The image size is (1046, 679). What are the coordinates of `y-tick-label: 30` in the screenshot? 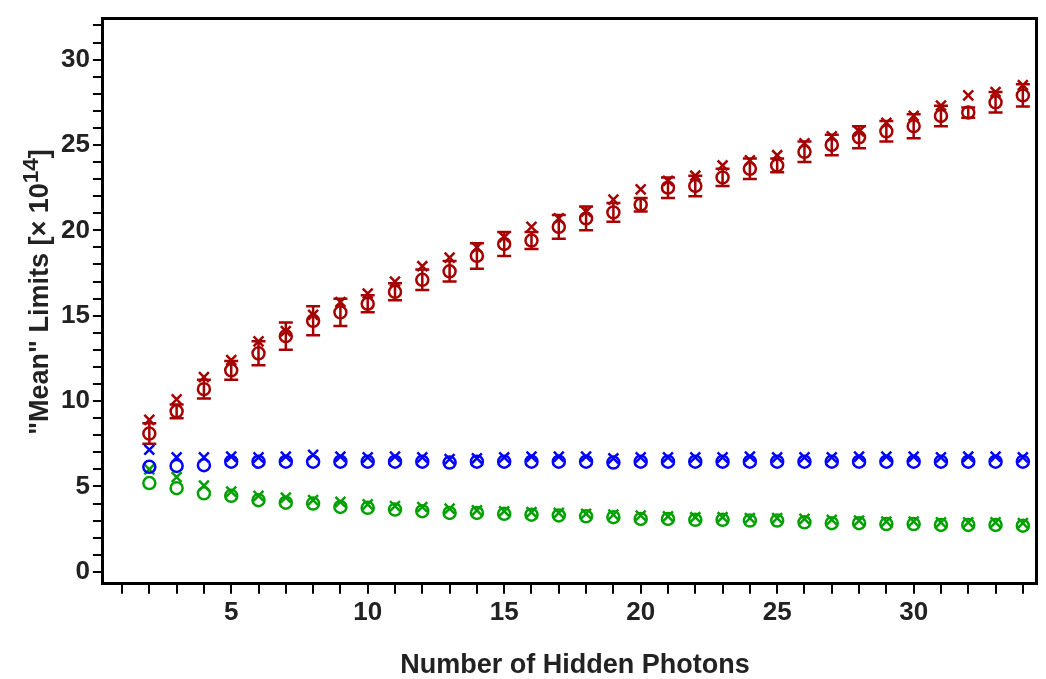 It's located at (75, 57).